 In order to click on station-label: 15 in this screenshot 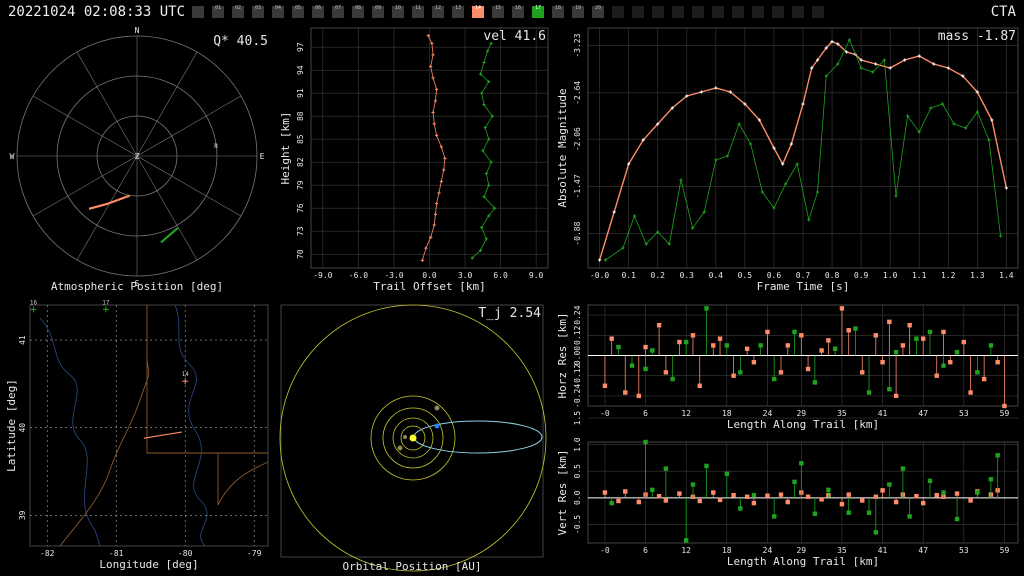, I will do `click(498, 8)`.